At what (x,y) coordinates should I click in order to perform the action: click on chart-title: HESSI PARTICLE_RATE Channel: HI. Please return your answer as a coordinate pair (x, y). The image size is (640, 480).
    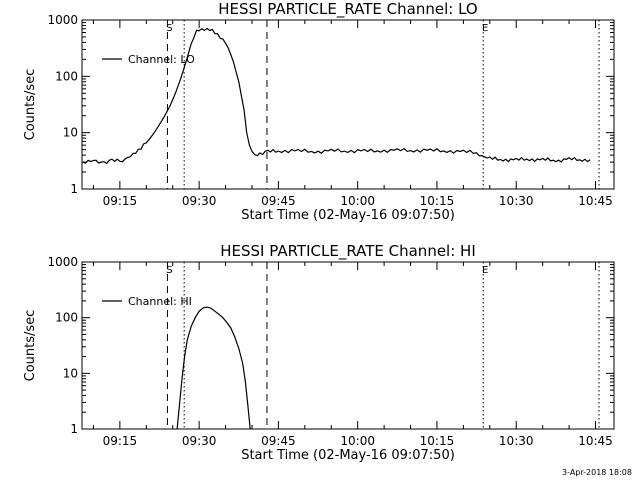
    Looking at the image, I should click on (348, 251).